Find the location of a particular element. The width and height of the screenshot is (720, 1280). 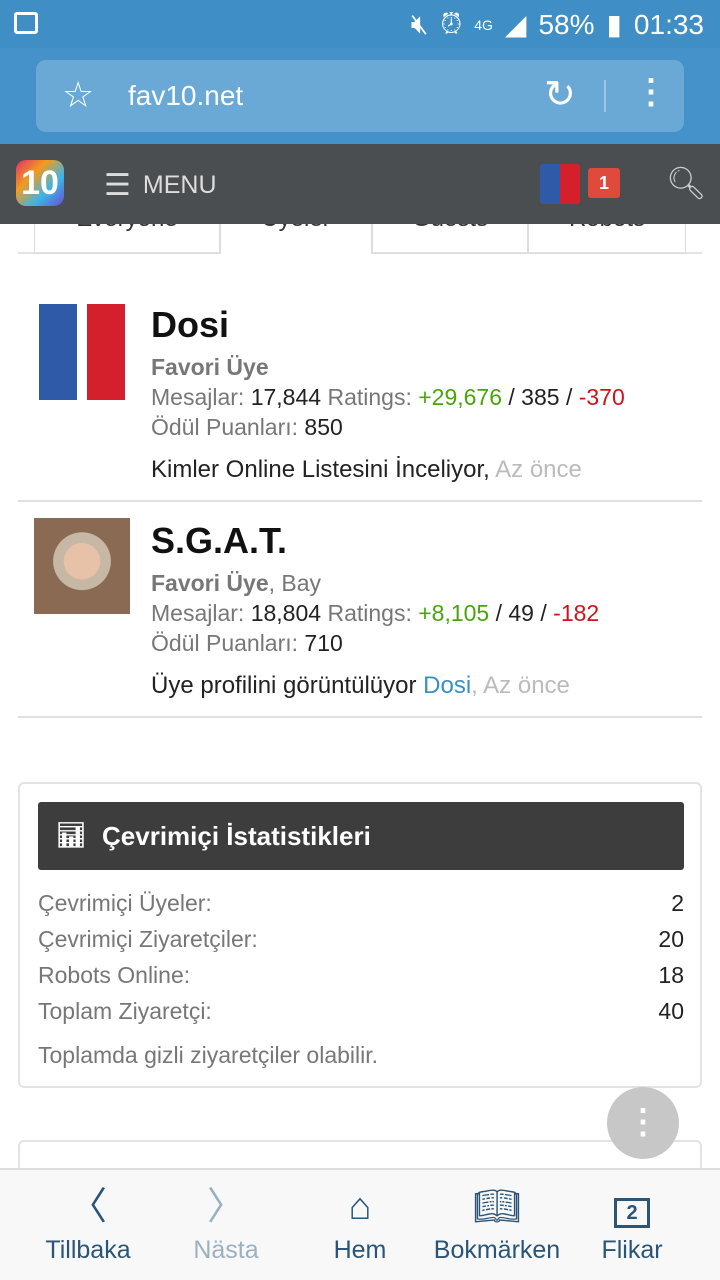

points-value: 710 is located at coordinates (323, 643).